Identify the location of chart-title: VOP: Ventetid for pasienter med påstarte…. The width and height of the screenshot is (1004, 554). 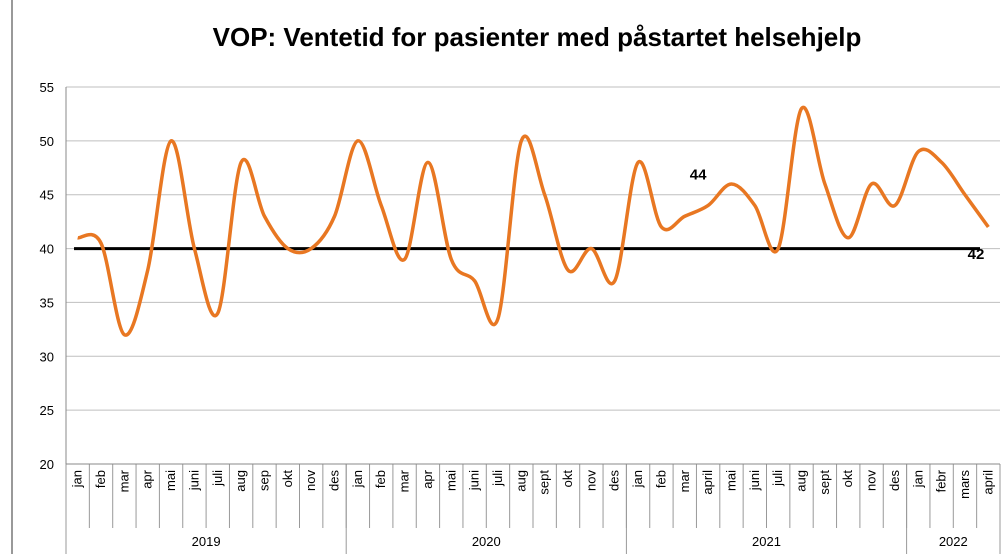
(537, 37).